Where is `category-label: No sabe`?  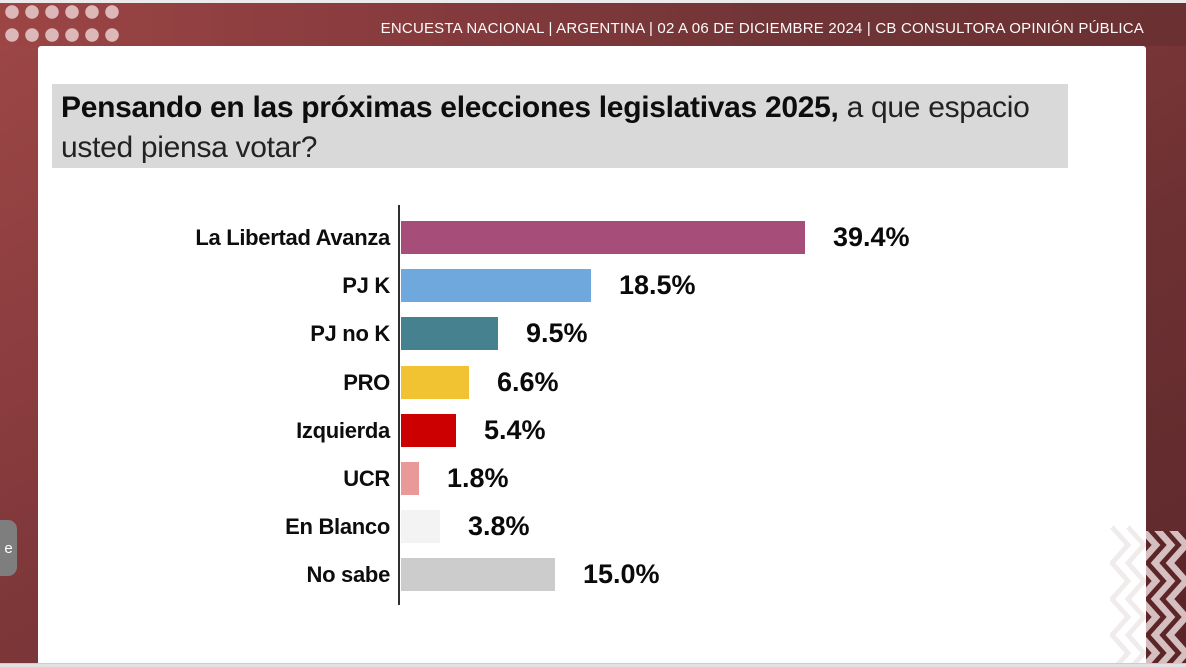
category-label: No sabe is located at coordinates (348, 574).